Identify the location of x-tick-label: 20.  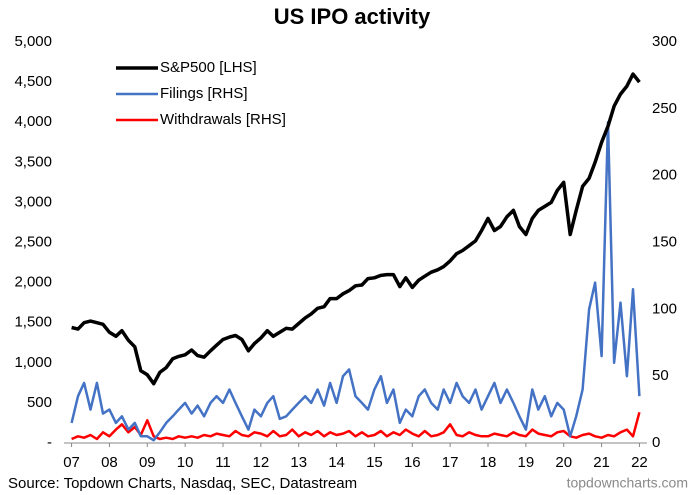
(563, 462).